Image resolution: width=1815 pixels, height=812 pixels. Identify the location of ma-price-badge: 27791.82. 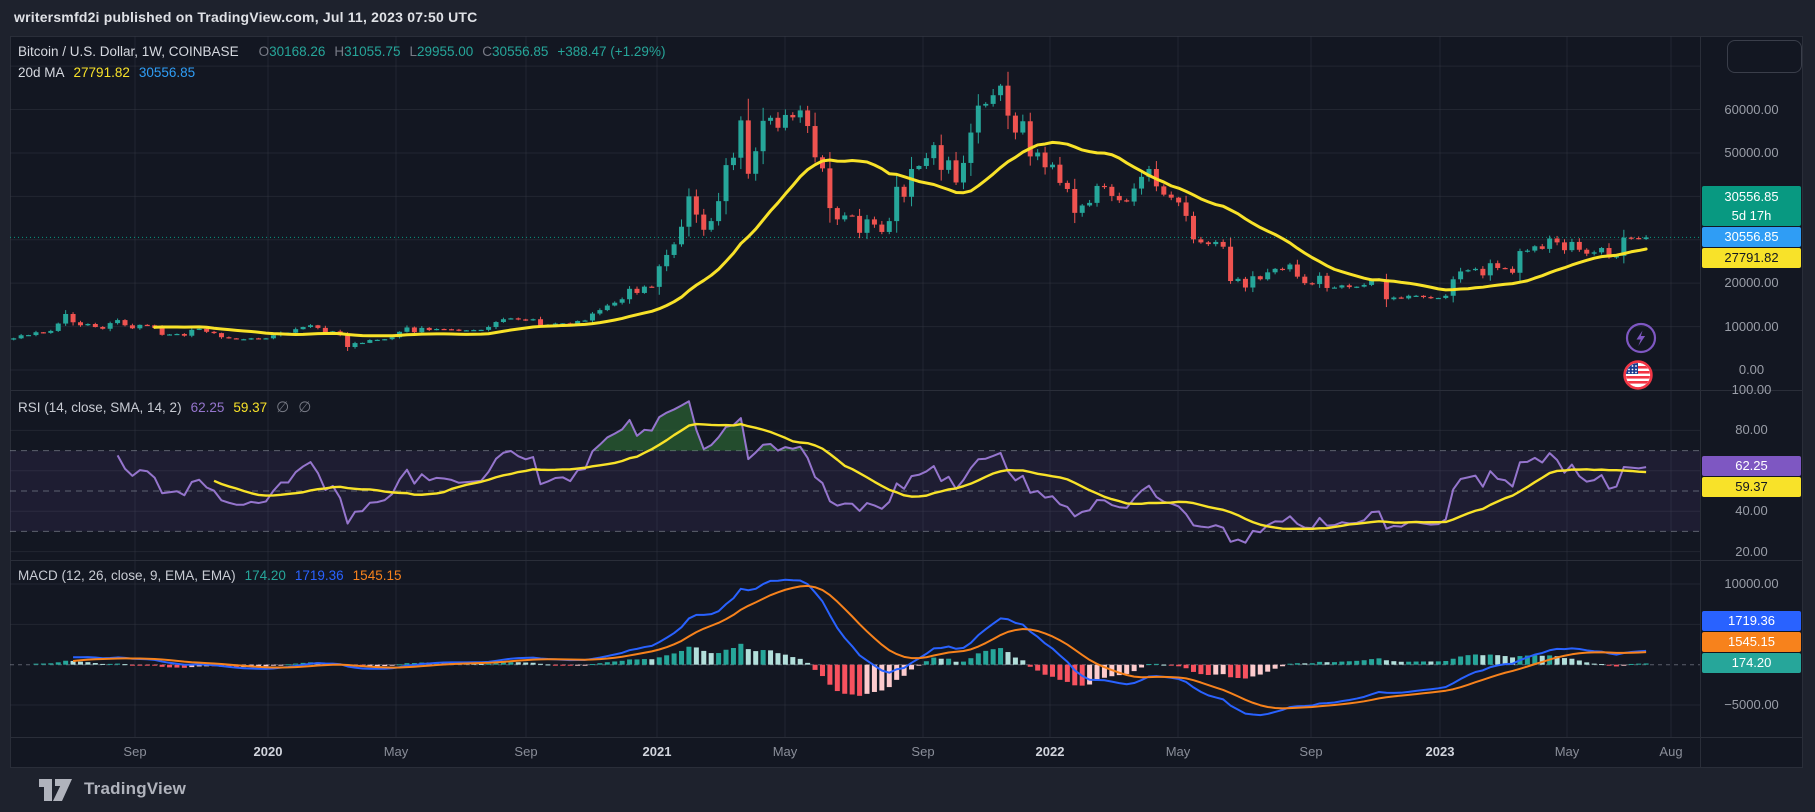
(1751, 258).